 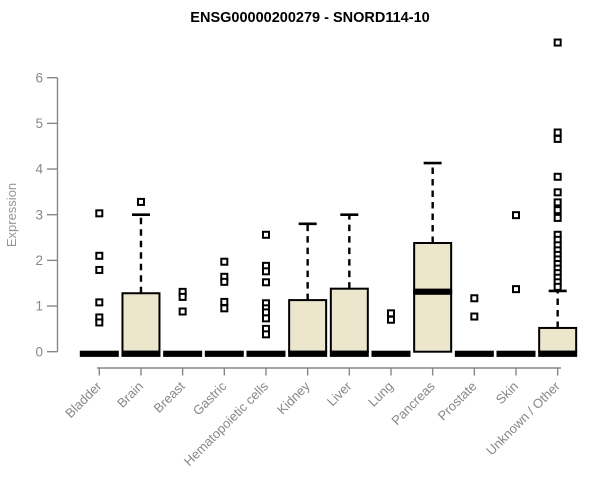 I want to click on x-tick-label: Bladder, so click(x=83, y=399).